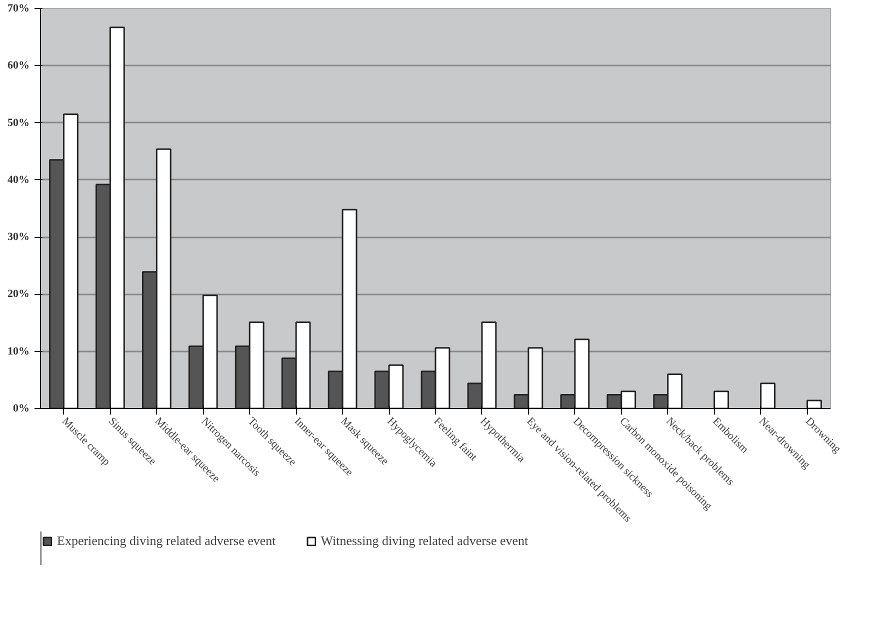 The width and height of the screenshot is (869, 644). I want to click on y-tick-label: 30%, so click(19, 237).